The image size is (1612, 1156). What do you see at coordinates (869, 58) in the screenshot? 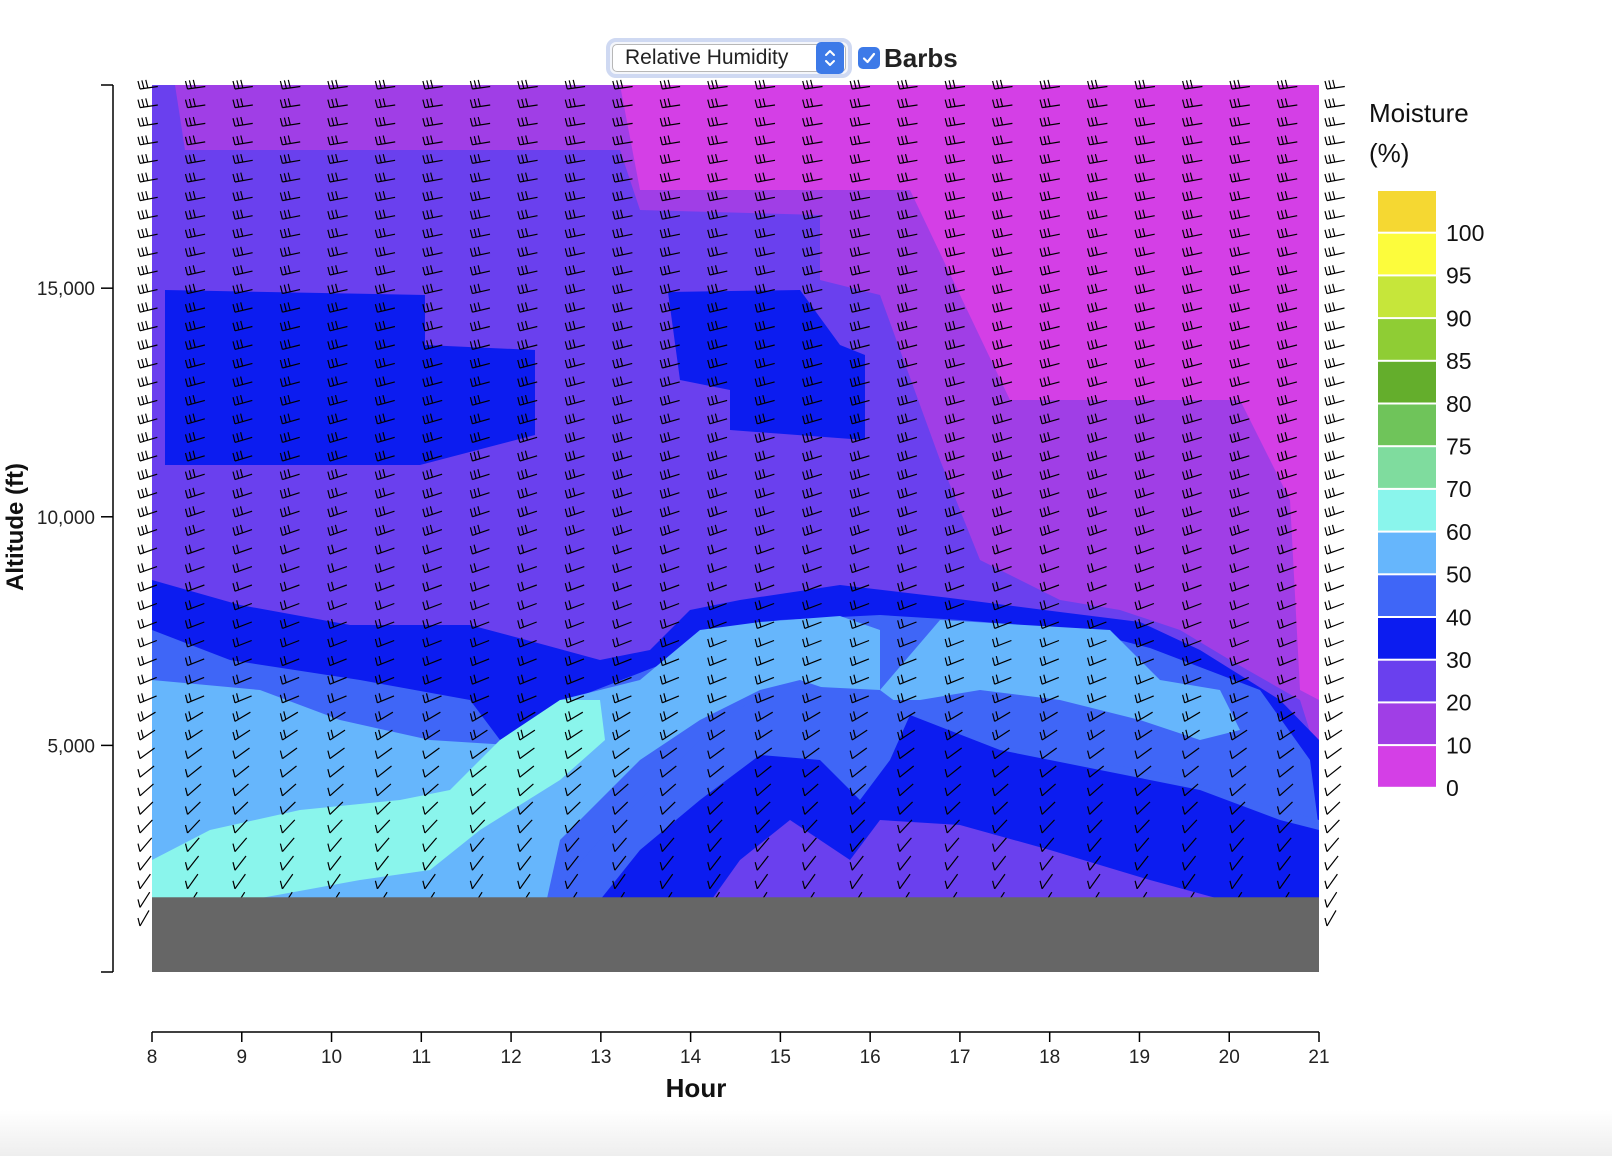
I see `barbs-checkbox` at bounding box center [869, 58].